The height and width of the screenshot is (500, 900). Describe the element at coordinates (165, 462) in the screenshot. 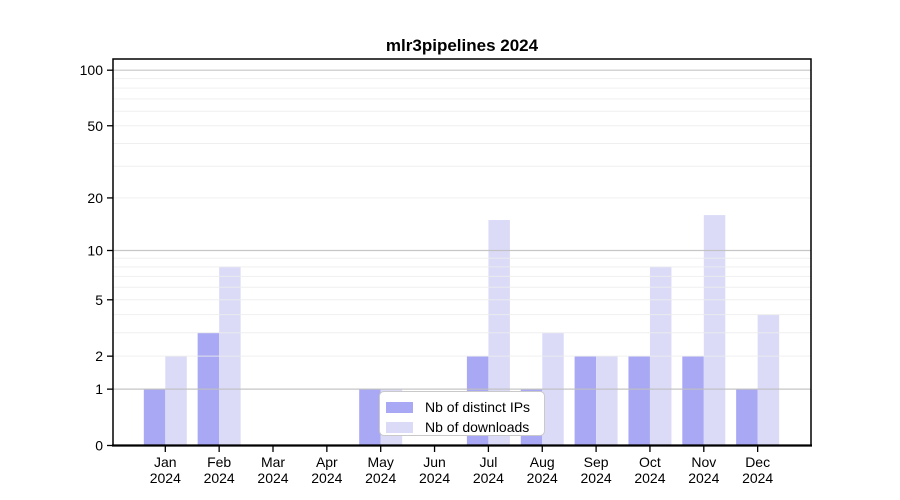

I see `x-tick-label-month: Jan` at that location.